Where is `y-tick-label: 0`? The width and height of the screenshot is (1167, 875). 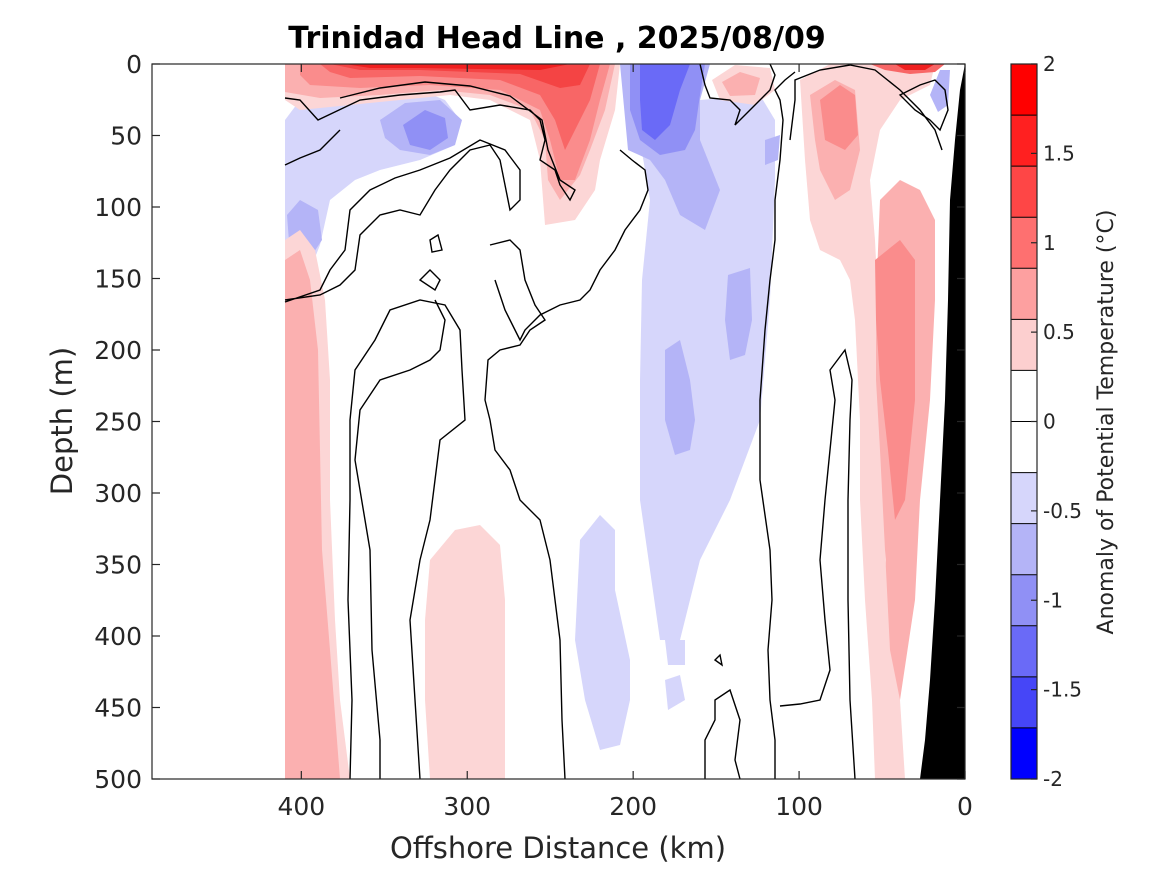
y-tick-label: 0 is located at coordinates (134, 64).